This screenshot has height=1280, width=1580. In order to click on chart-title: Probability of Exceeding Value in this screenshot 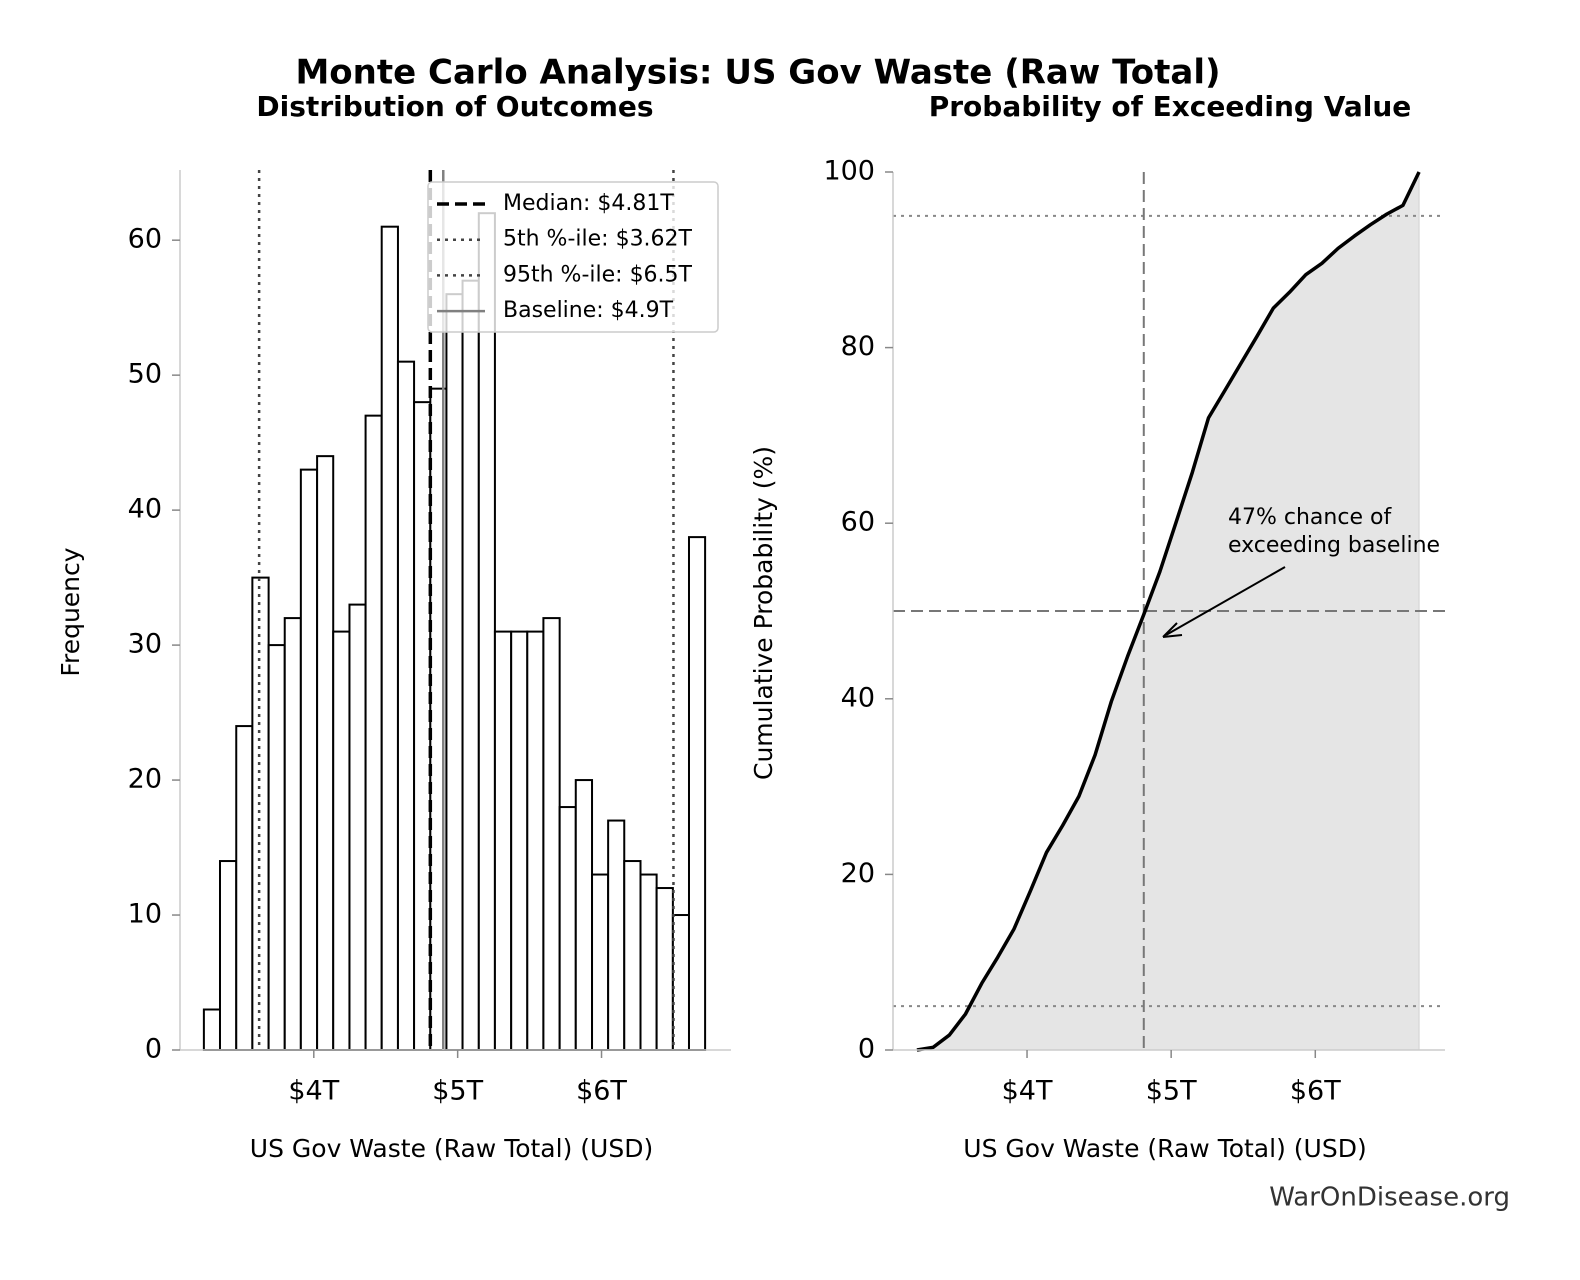, I will do `click(1170, 106)`.